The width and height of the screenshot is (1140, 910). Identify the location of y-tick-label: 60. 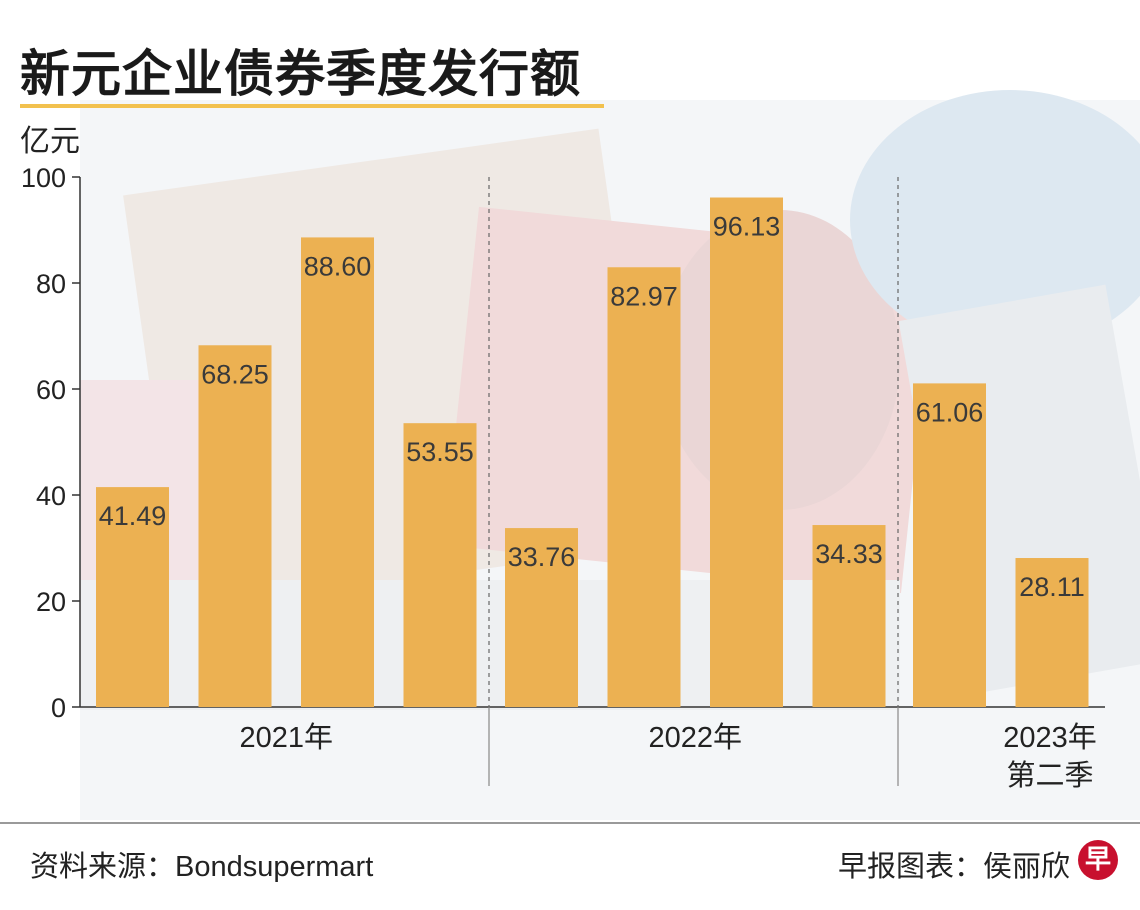
(51, 390).